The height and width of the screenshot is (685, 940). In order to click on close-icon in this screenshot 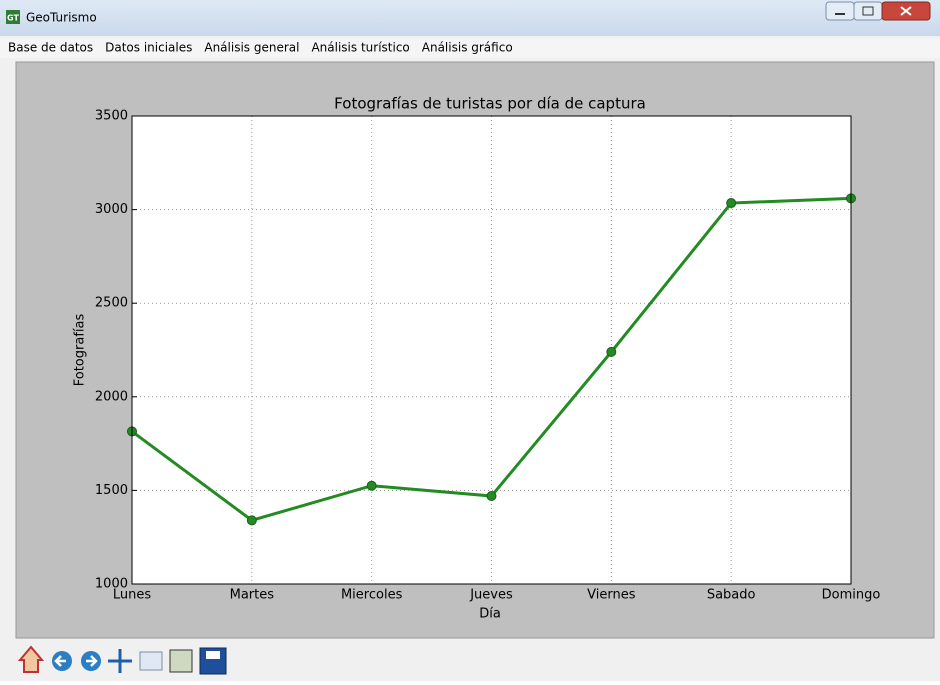, I will do `click(906, 11)`.